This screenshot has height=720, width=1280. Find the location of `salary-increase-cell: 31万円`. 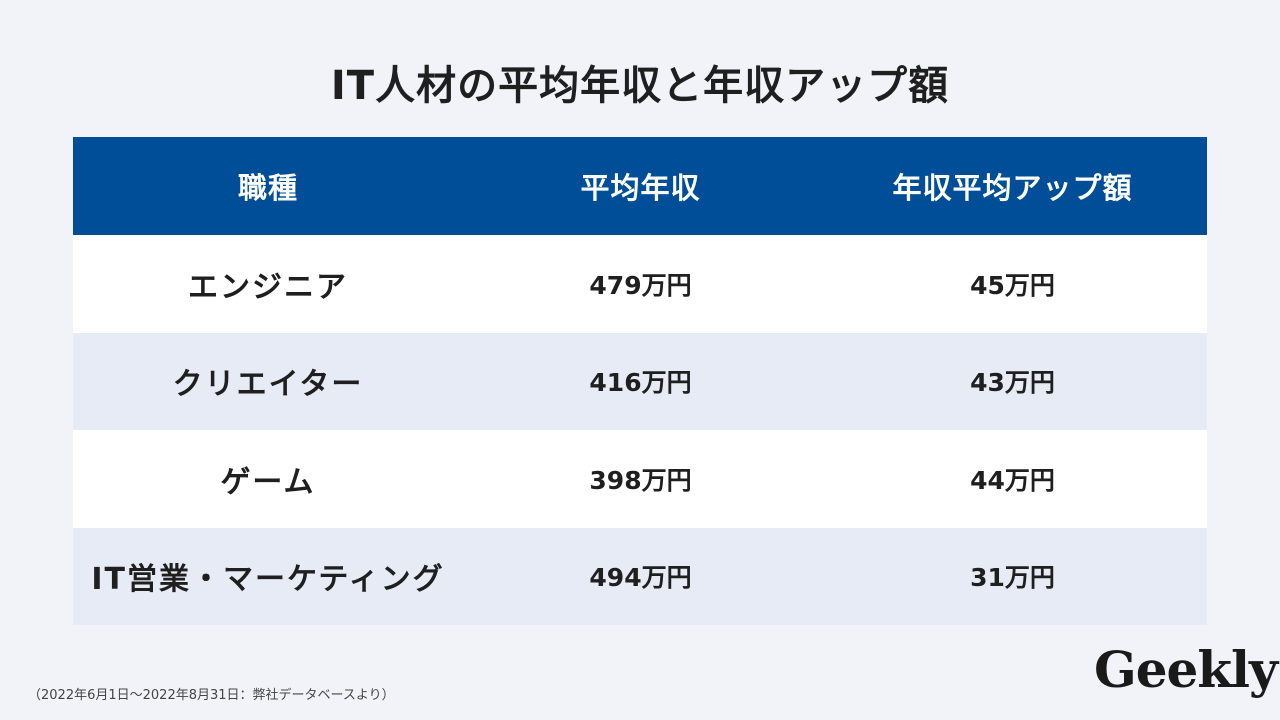

salary-increase-cell: 31万円 is located at coordinates (1012, 578).